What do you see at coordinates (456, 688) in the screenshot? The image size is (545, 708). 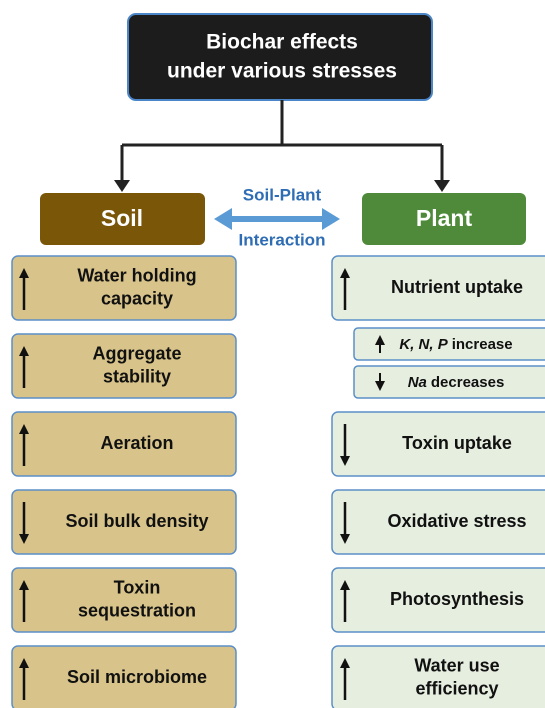 I see `plant-item-text: efficiency` at bounding box center [456, 688].